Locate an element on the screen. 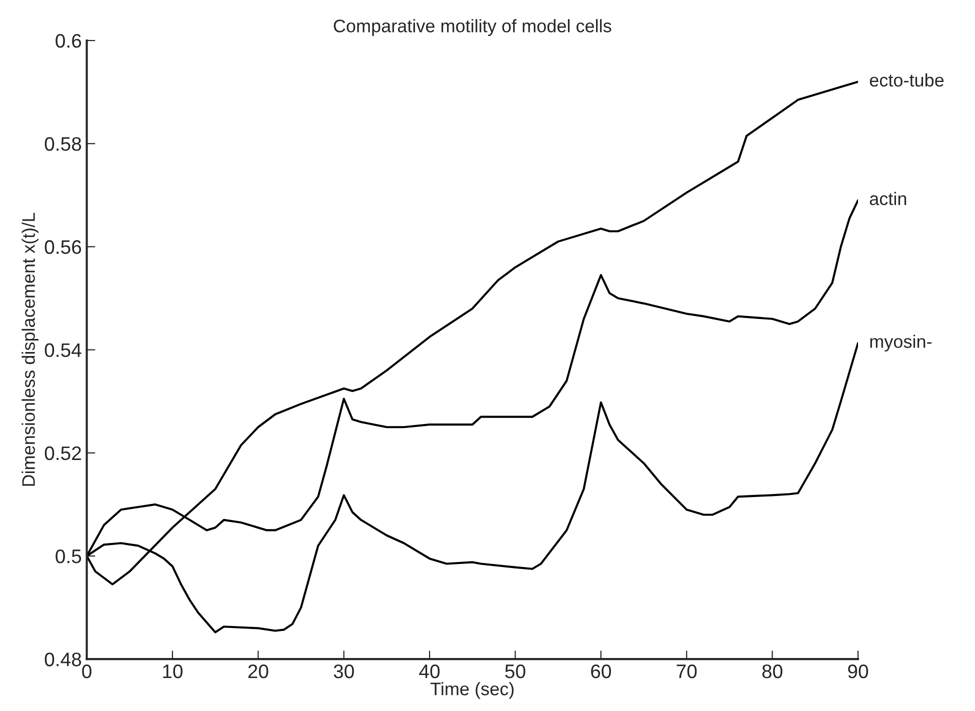 The width and height of the screenshot is (975, 711). series-label: ecto-tube is located at coordinates (907, 80).